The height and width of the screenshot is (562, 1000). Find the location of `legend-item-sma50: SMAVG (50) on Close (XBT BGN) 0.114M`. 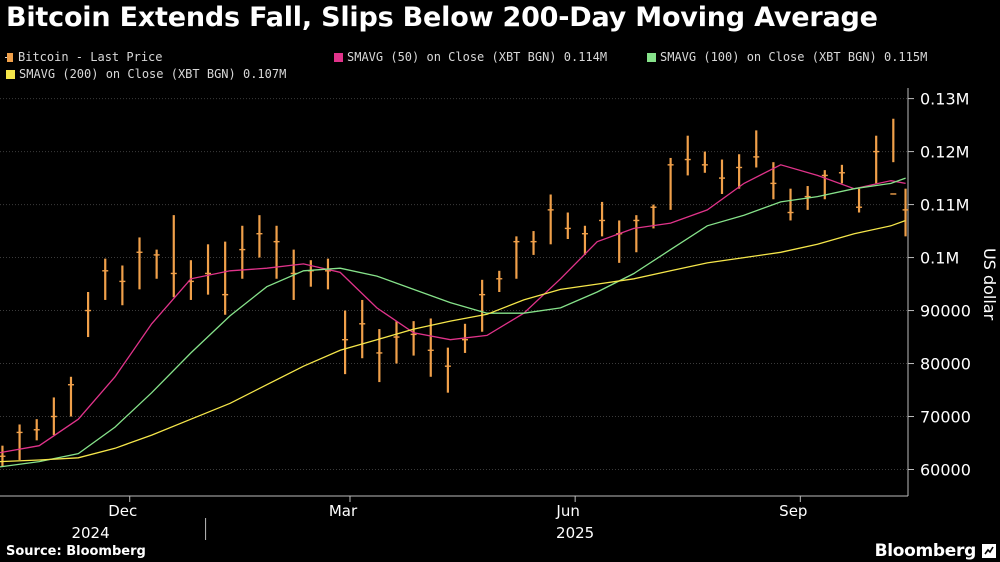

legend-item-sma50: SMAVG (50) on Close (XBT BGN) 0.114M is located at coordinates (470, 57).